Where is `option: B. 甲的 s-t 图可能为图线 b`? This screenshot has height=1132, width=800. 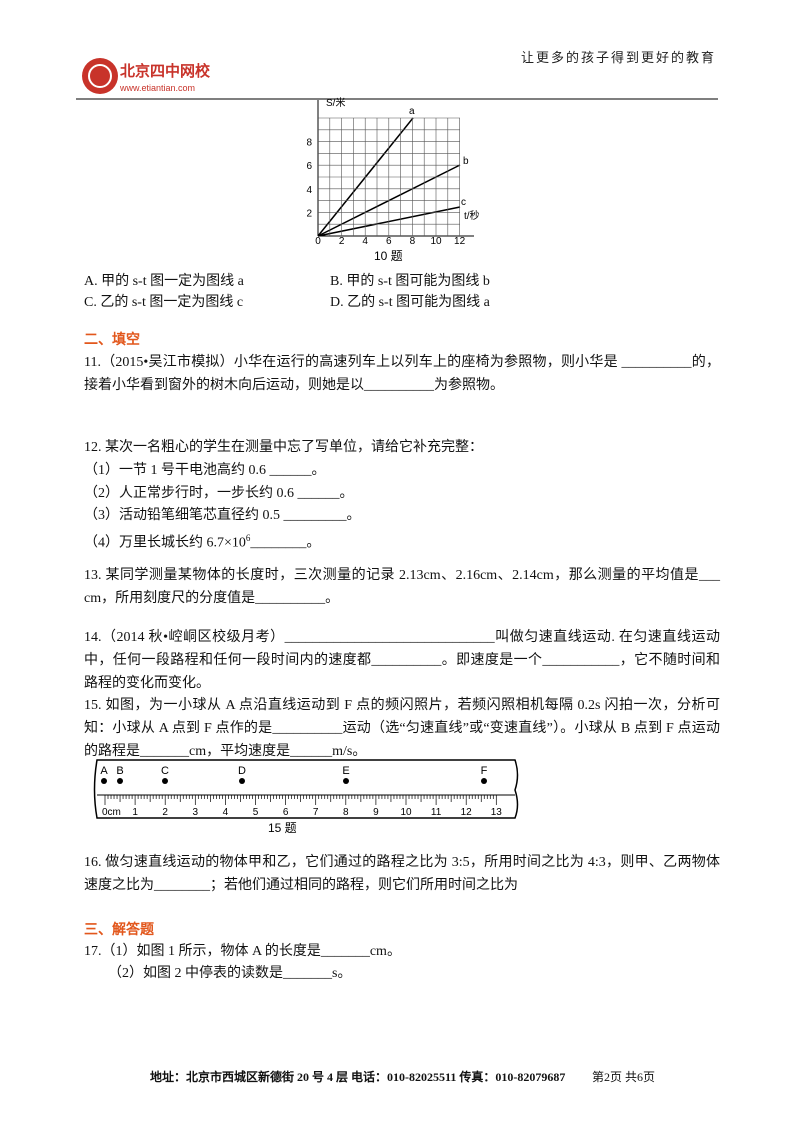 option: B. 甲的 s-t 图可能为图线 b is located at coordinates (410, 281).